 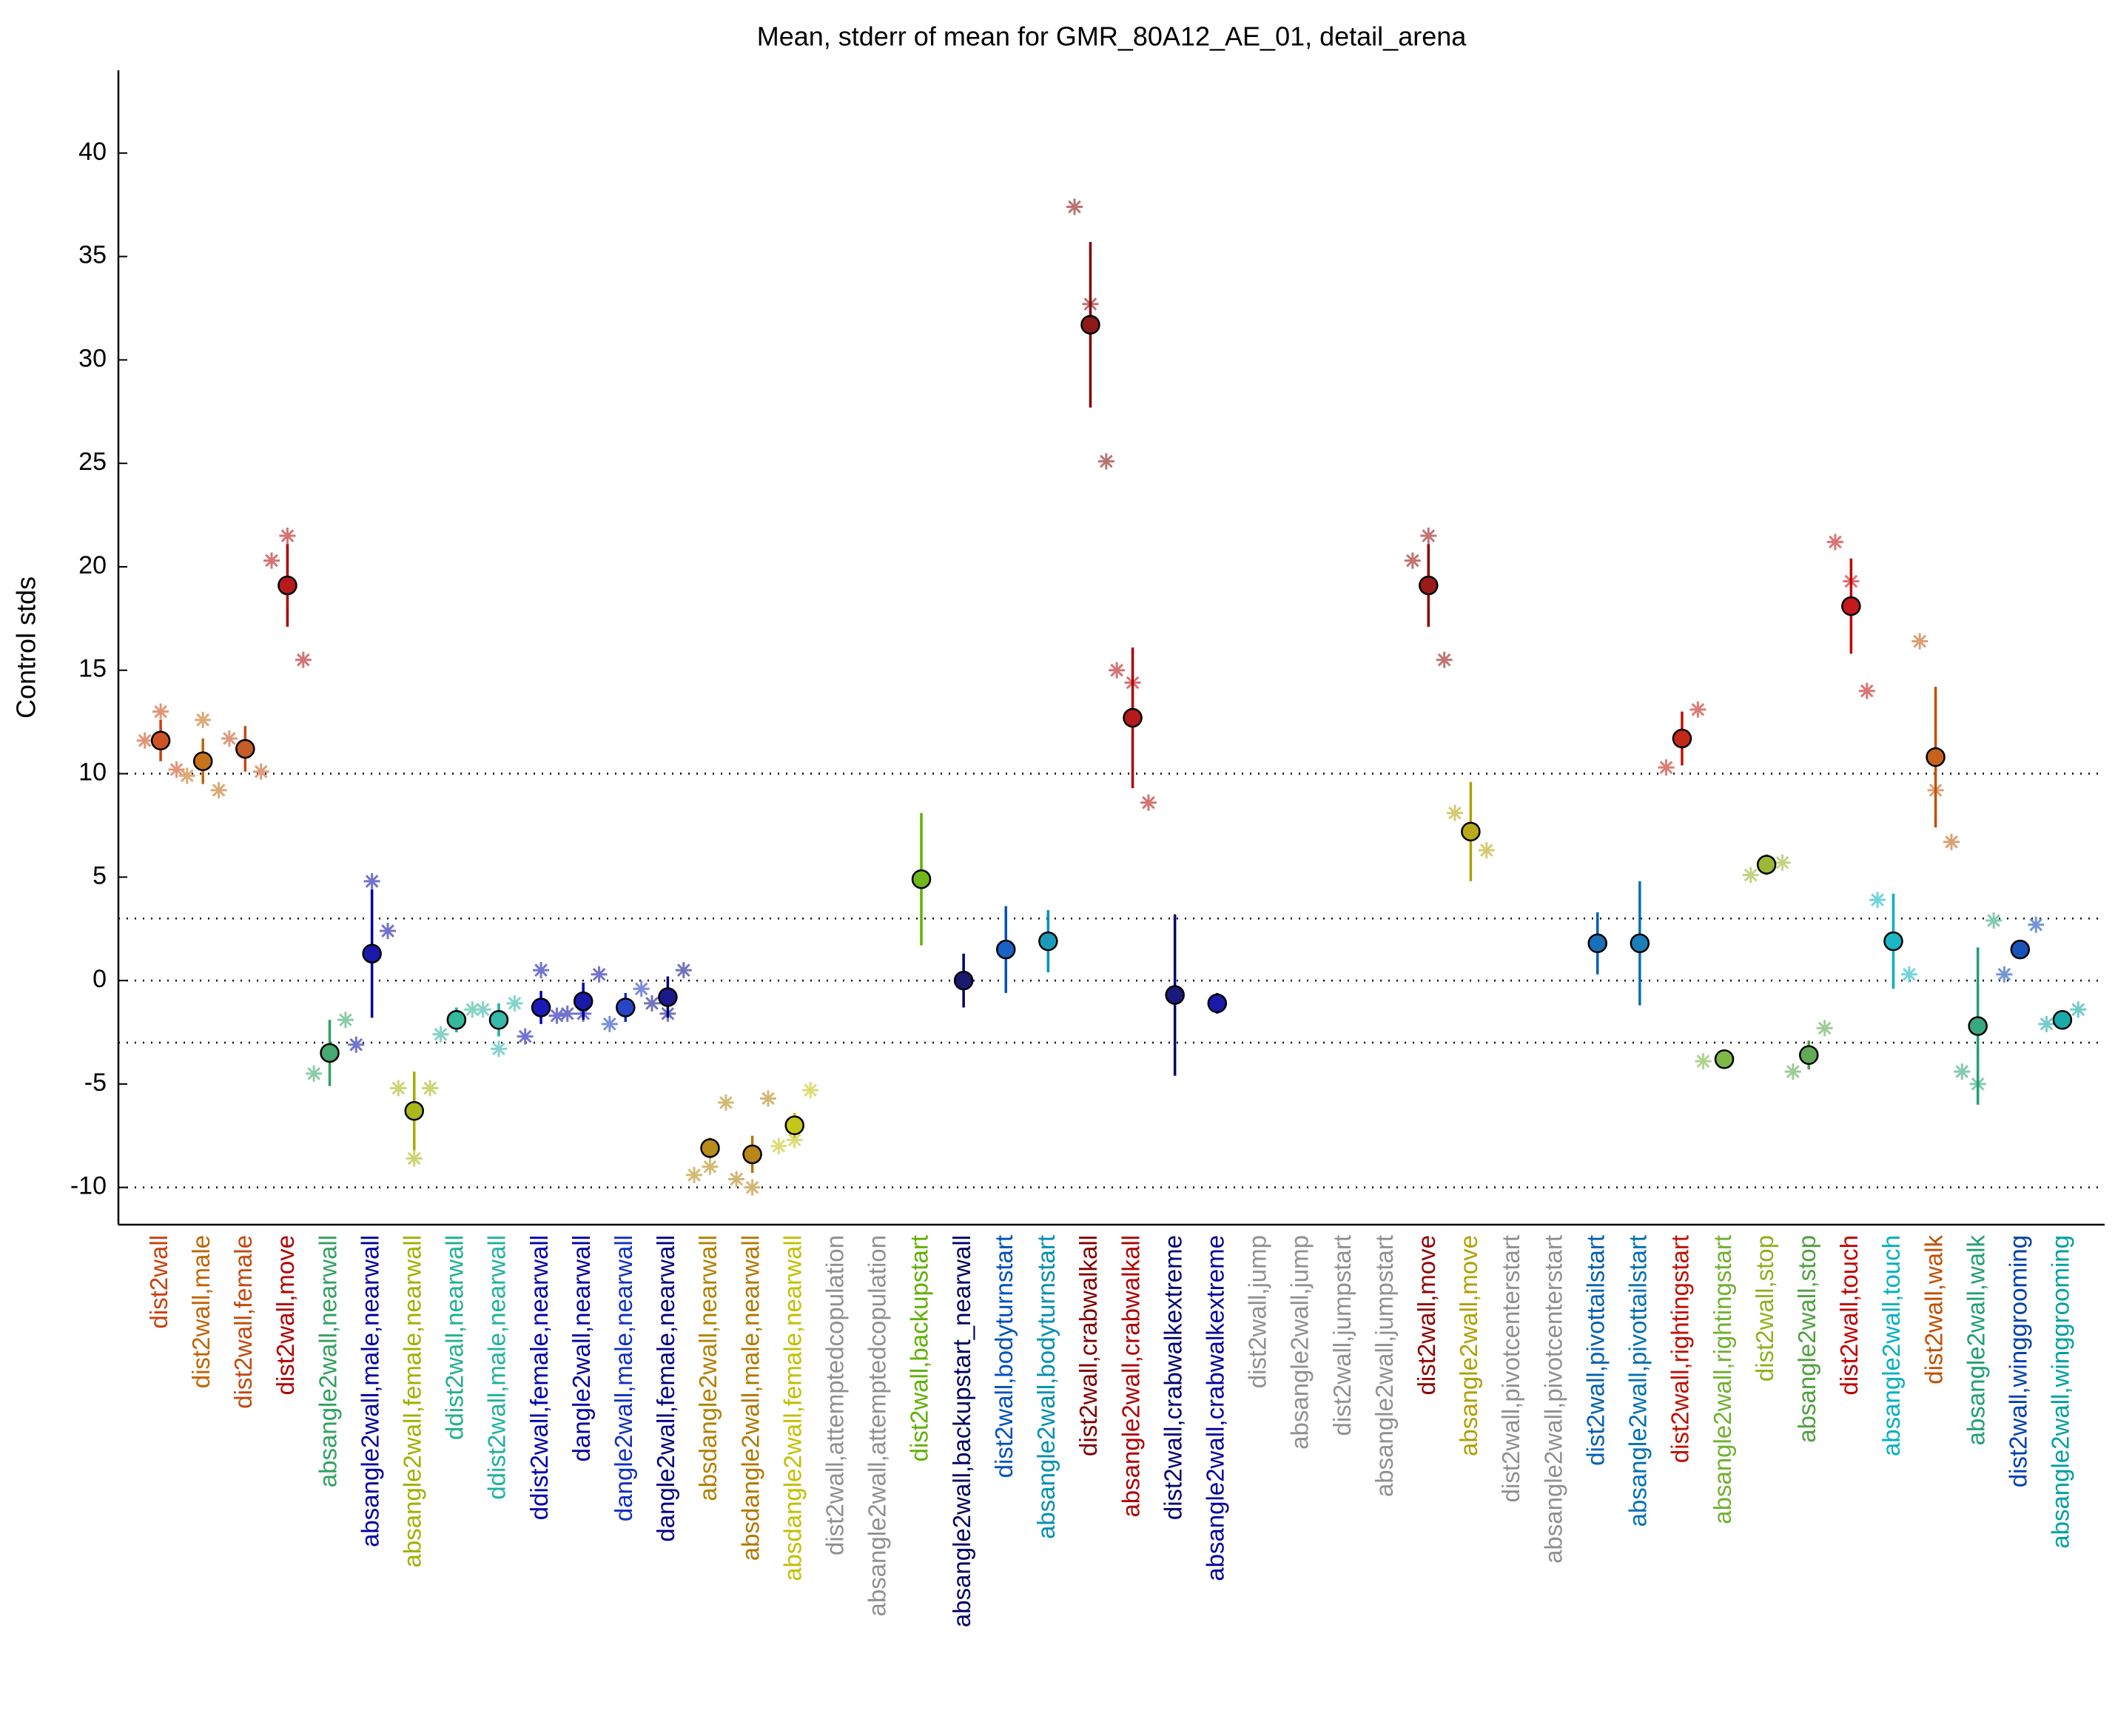 What do you see at coordinates (100, 875) in the screenshot?
I see `y-tick-label: 5` at bounding box center [100, 875].